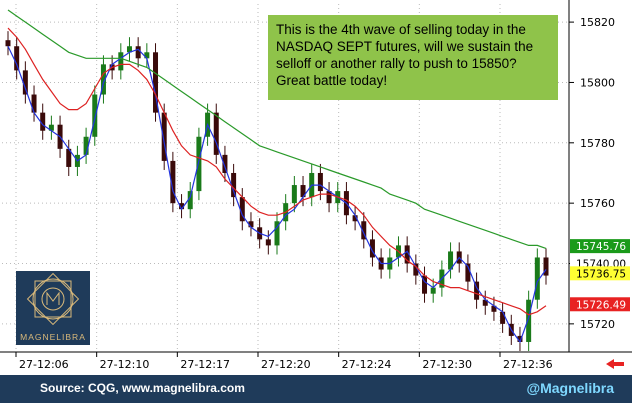 This screenshot has width=632, height=403. I want to click on price-label-text: 15736.75, so click(601, 274).